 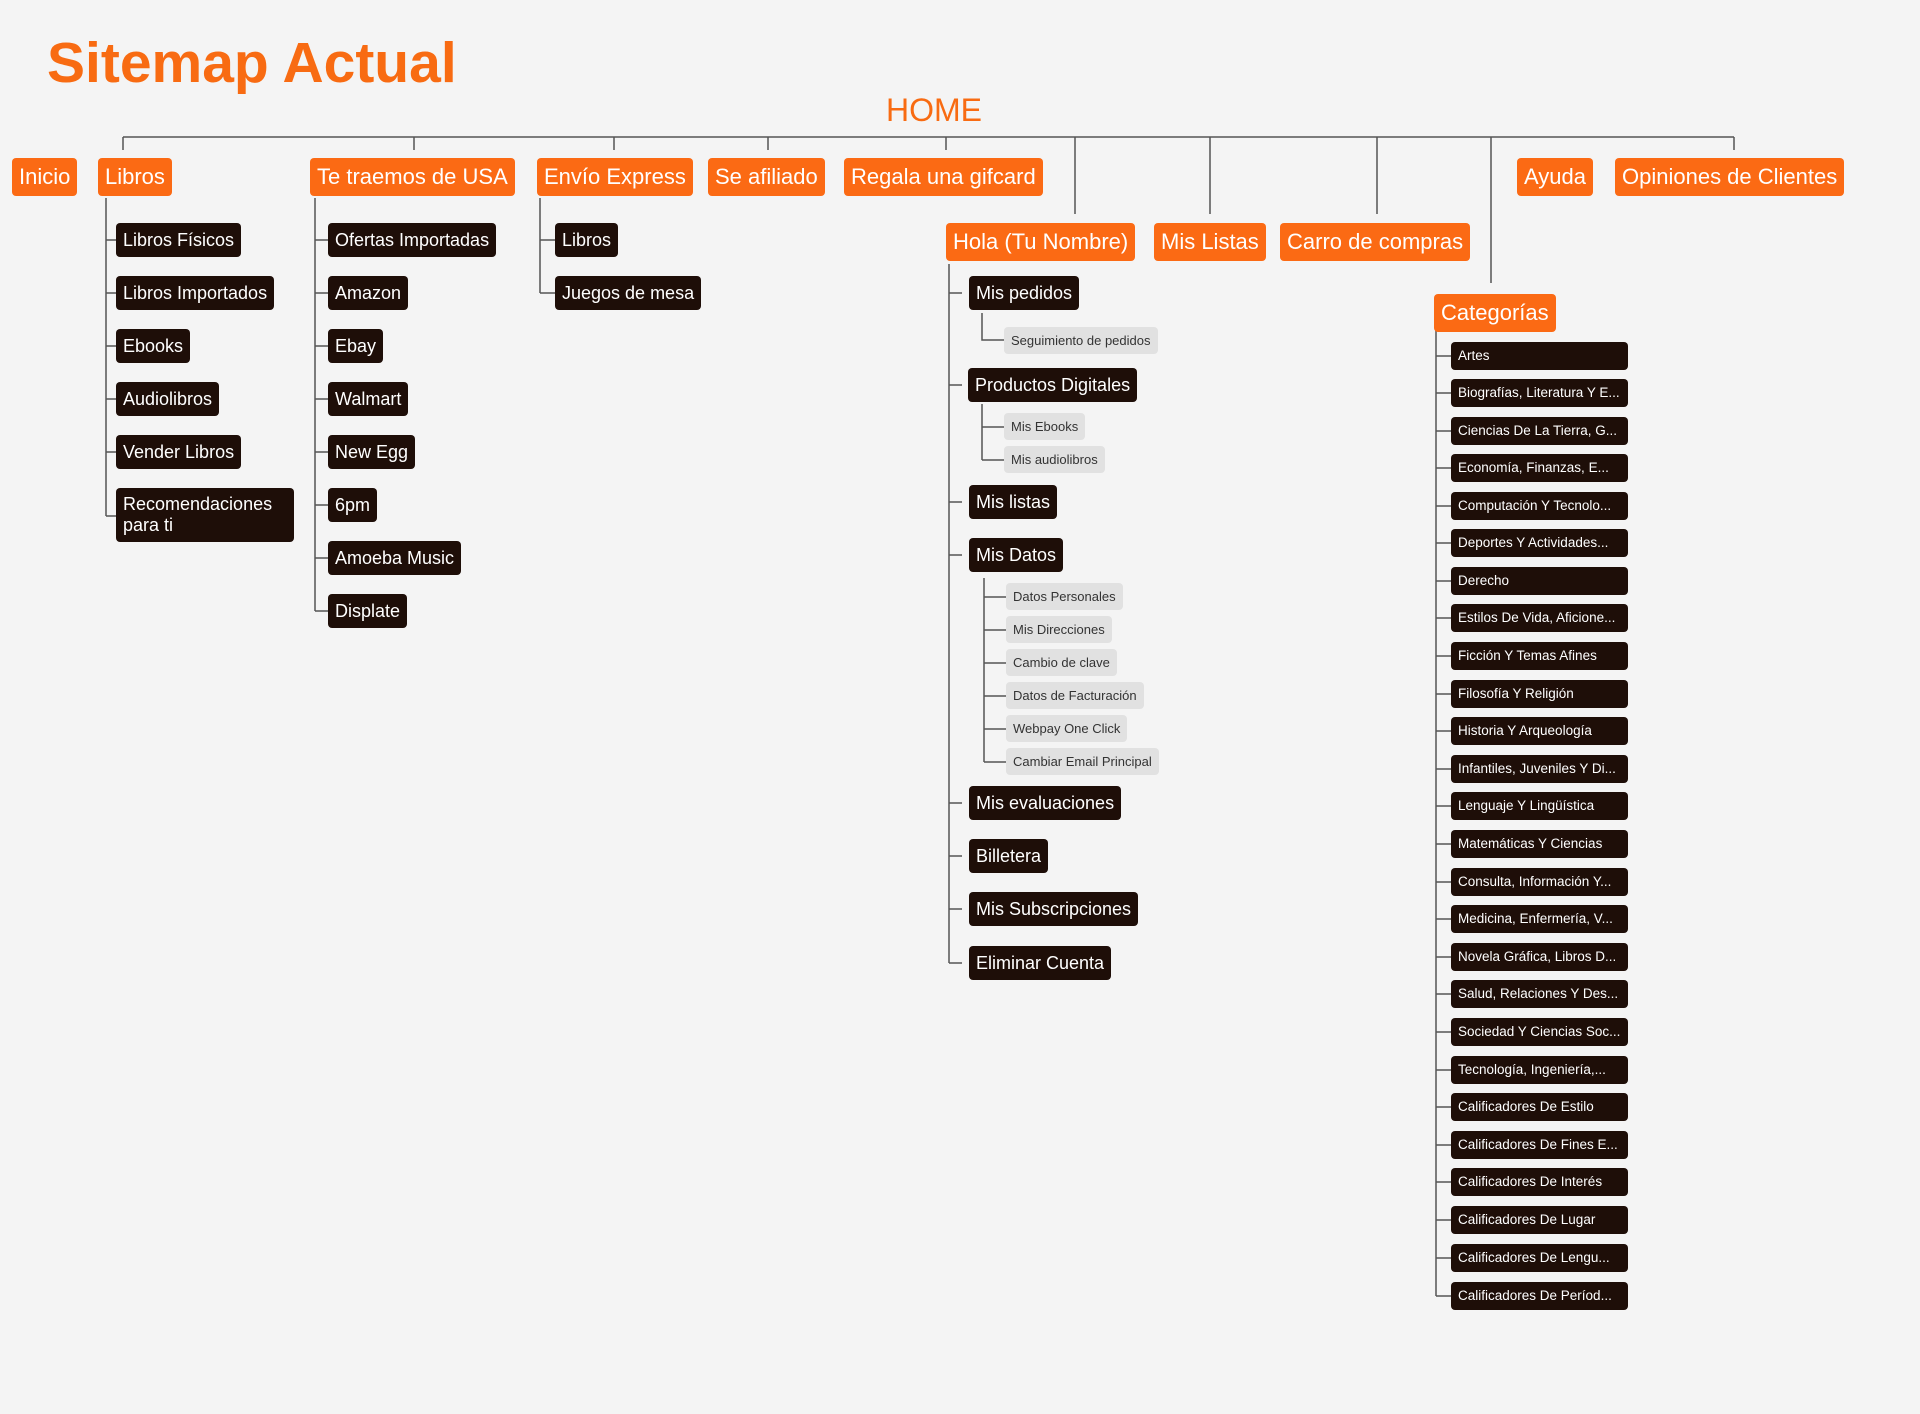 What do you see at coordinates (1081, 340) in the screenshot?
I see `node-seguimiento-pedidos: Seguimiento de pedidos` at bounding box center [1081, 340].